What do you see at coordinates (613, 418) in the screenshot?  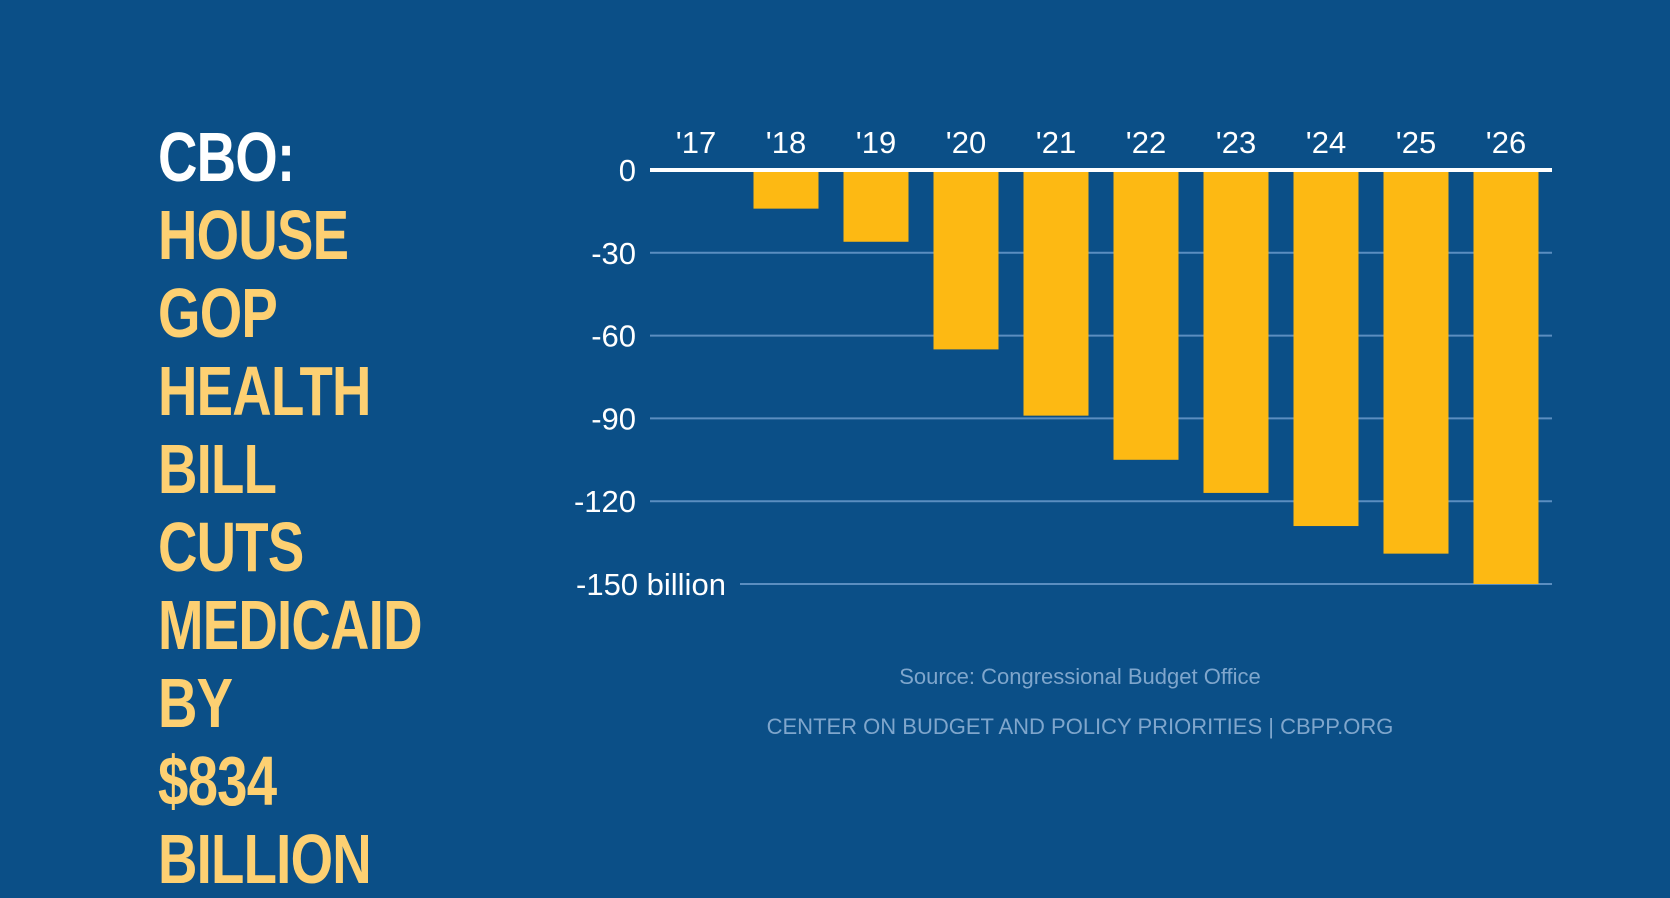 I see `y-tick-label: -90` at bounding box center [613, 418].